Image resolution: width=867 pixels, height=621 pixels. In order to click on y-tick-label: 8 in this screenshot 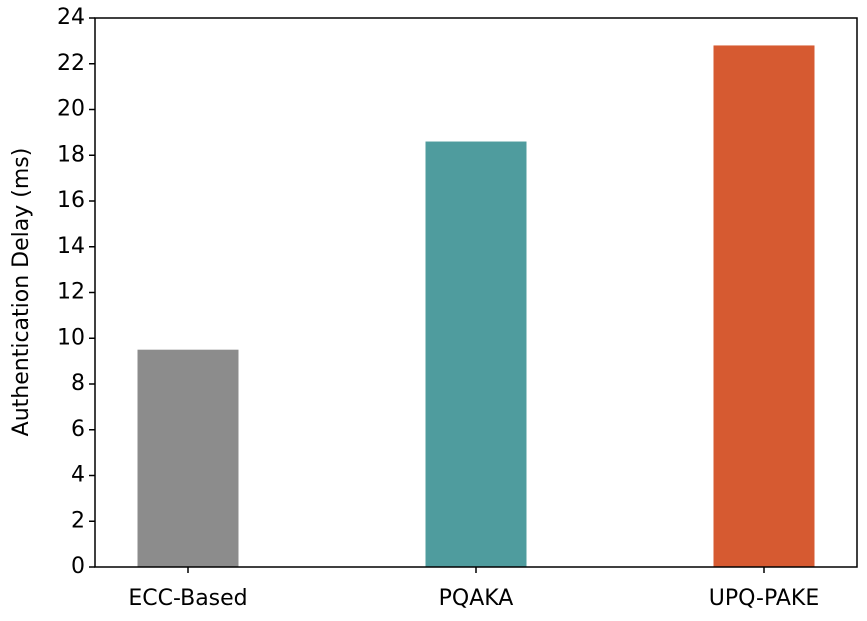, I will do `click(78, 383)`.